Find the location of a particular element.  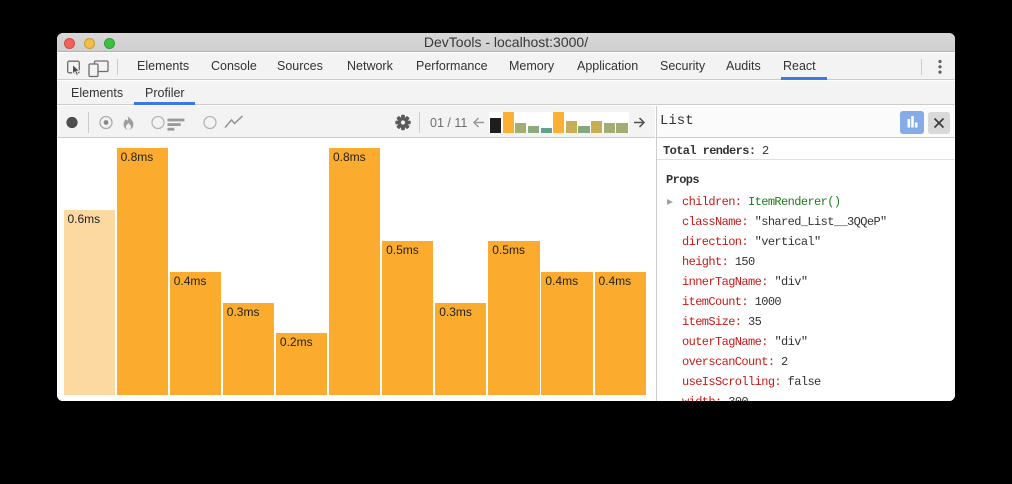

svg-text: 01 / 11 is located at coordinates (448, 123).